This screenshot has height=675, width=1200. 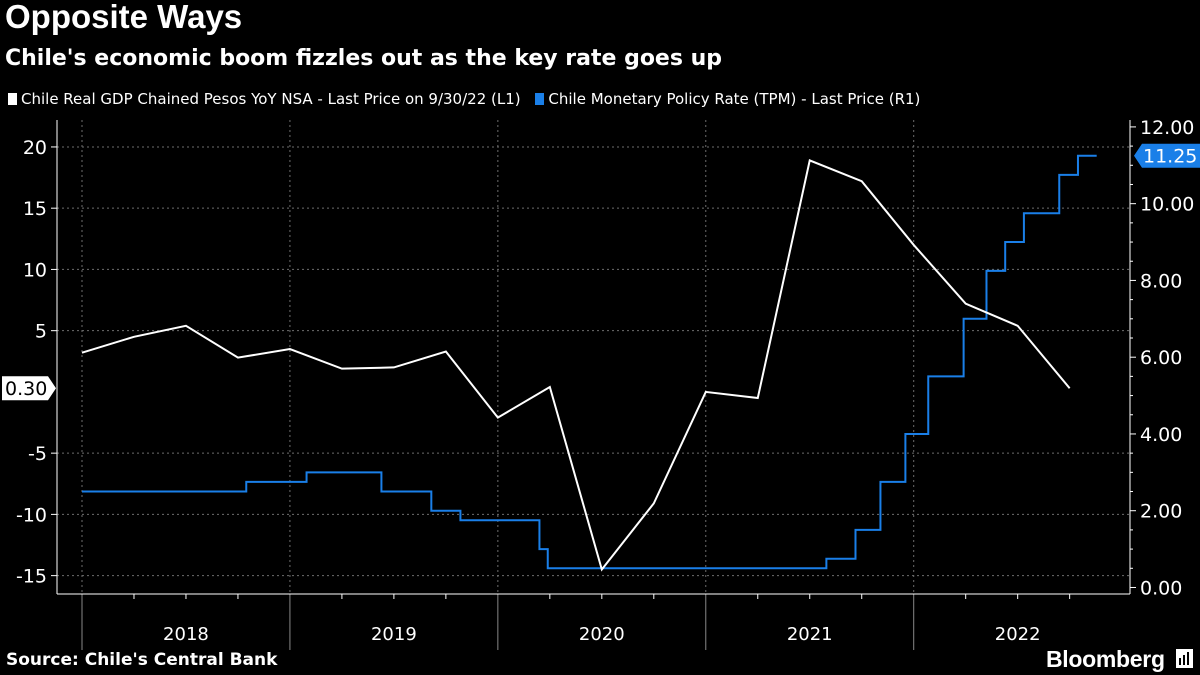 I want to click on bloomberg-logo: Bloomberg, so click(x=1105, y=659).